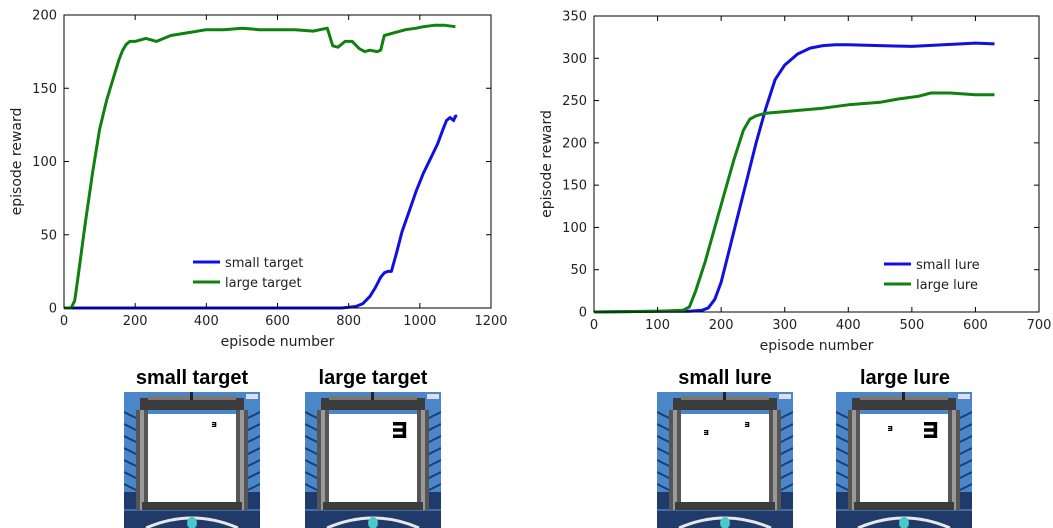 The width and height of the screenshot is (1053, 528). Describe the element at coordinates (657, 325) in the screenshot. I see `x-tick-label: 100` at that location.